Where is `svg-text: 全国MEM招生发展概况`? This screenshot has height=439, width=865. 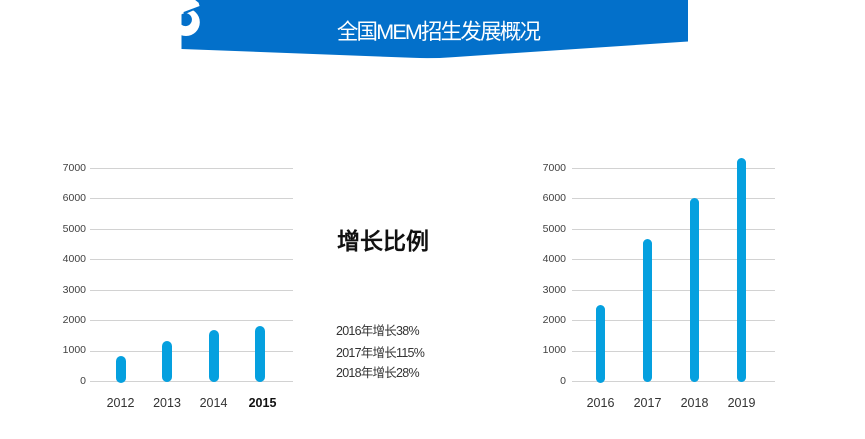 svg-text: 全国MEM招生发展概况 is located at coordinates (439, 32).